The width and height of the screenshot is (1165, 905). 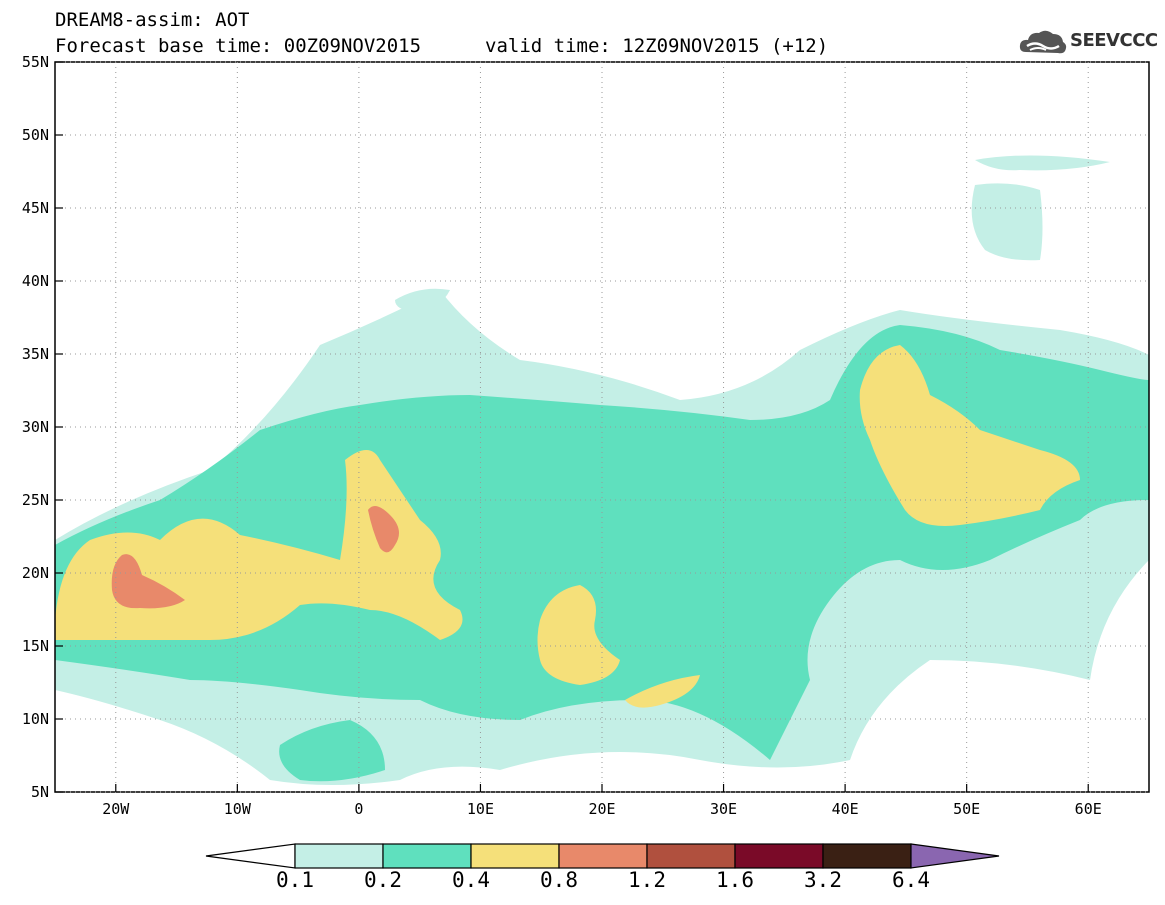 I want to click on lat-label: 10N, so click(x=35, y=719).